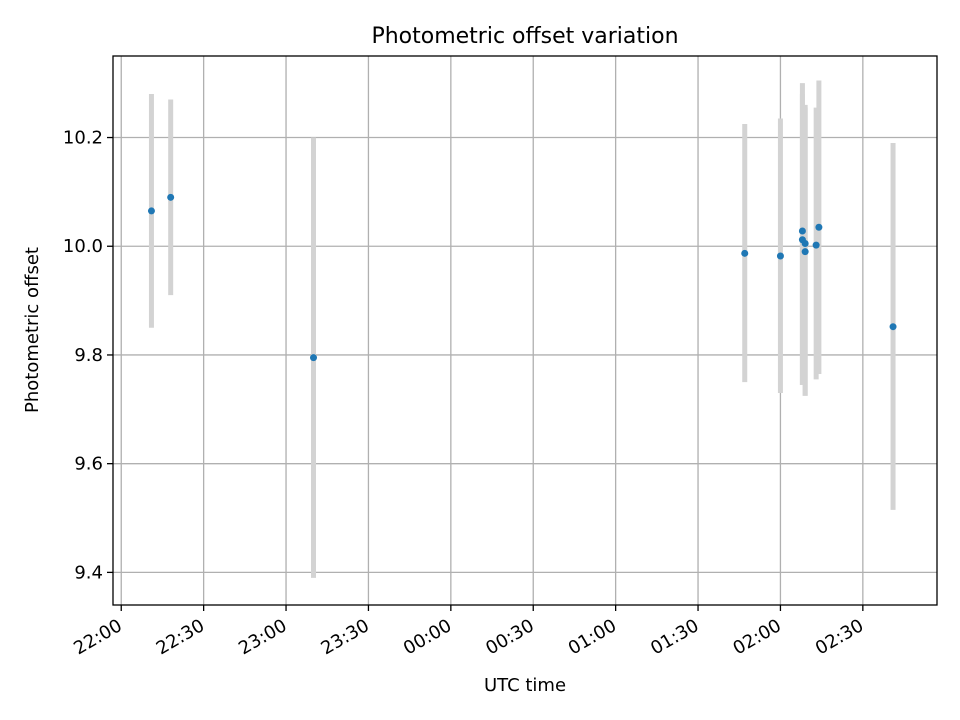 The height and width of the screenshot is (720, 960). Describe the element at coordinates (525, 685) in the screenshot. I see `x-axis-label: UTC time` at that location.